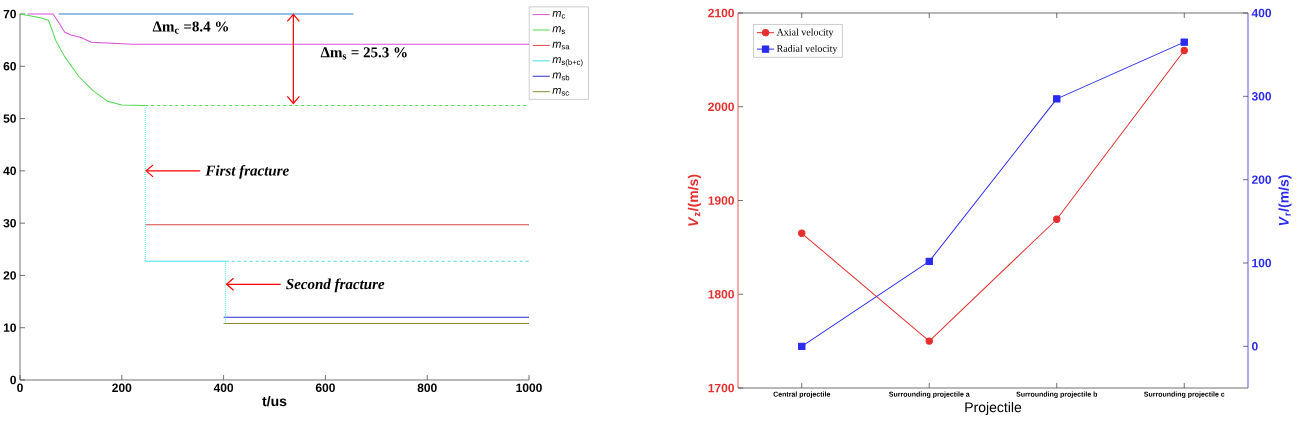  I want to click on annotation: Δm$_{c}$ =8.4 %, so click(190, 27).